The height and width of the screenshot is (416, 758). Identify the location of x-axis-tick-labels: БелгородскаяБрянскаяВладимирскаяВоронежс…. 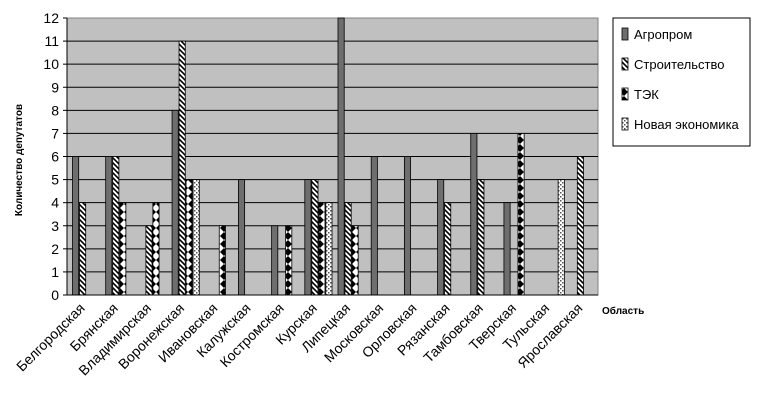
(299, 339).